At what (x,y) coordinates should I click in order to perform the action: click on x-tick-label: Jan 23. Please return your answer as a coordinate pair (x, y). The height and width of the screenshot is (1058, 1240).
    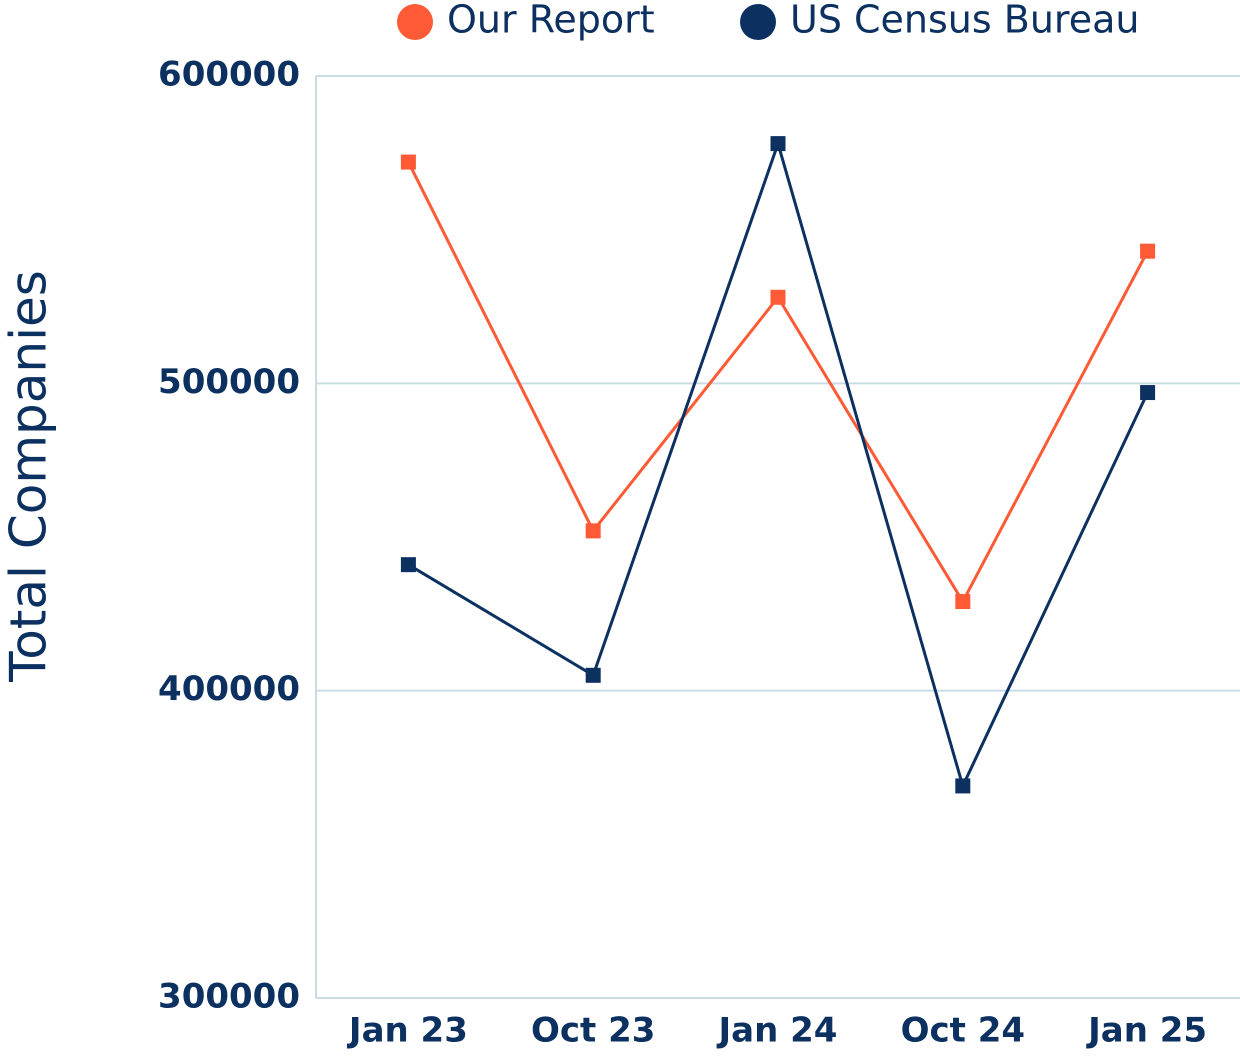
    Looking at the image, I should click on (407, 1031).